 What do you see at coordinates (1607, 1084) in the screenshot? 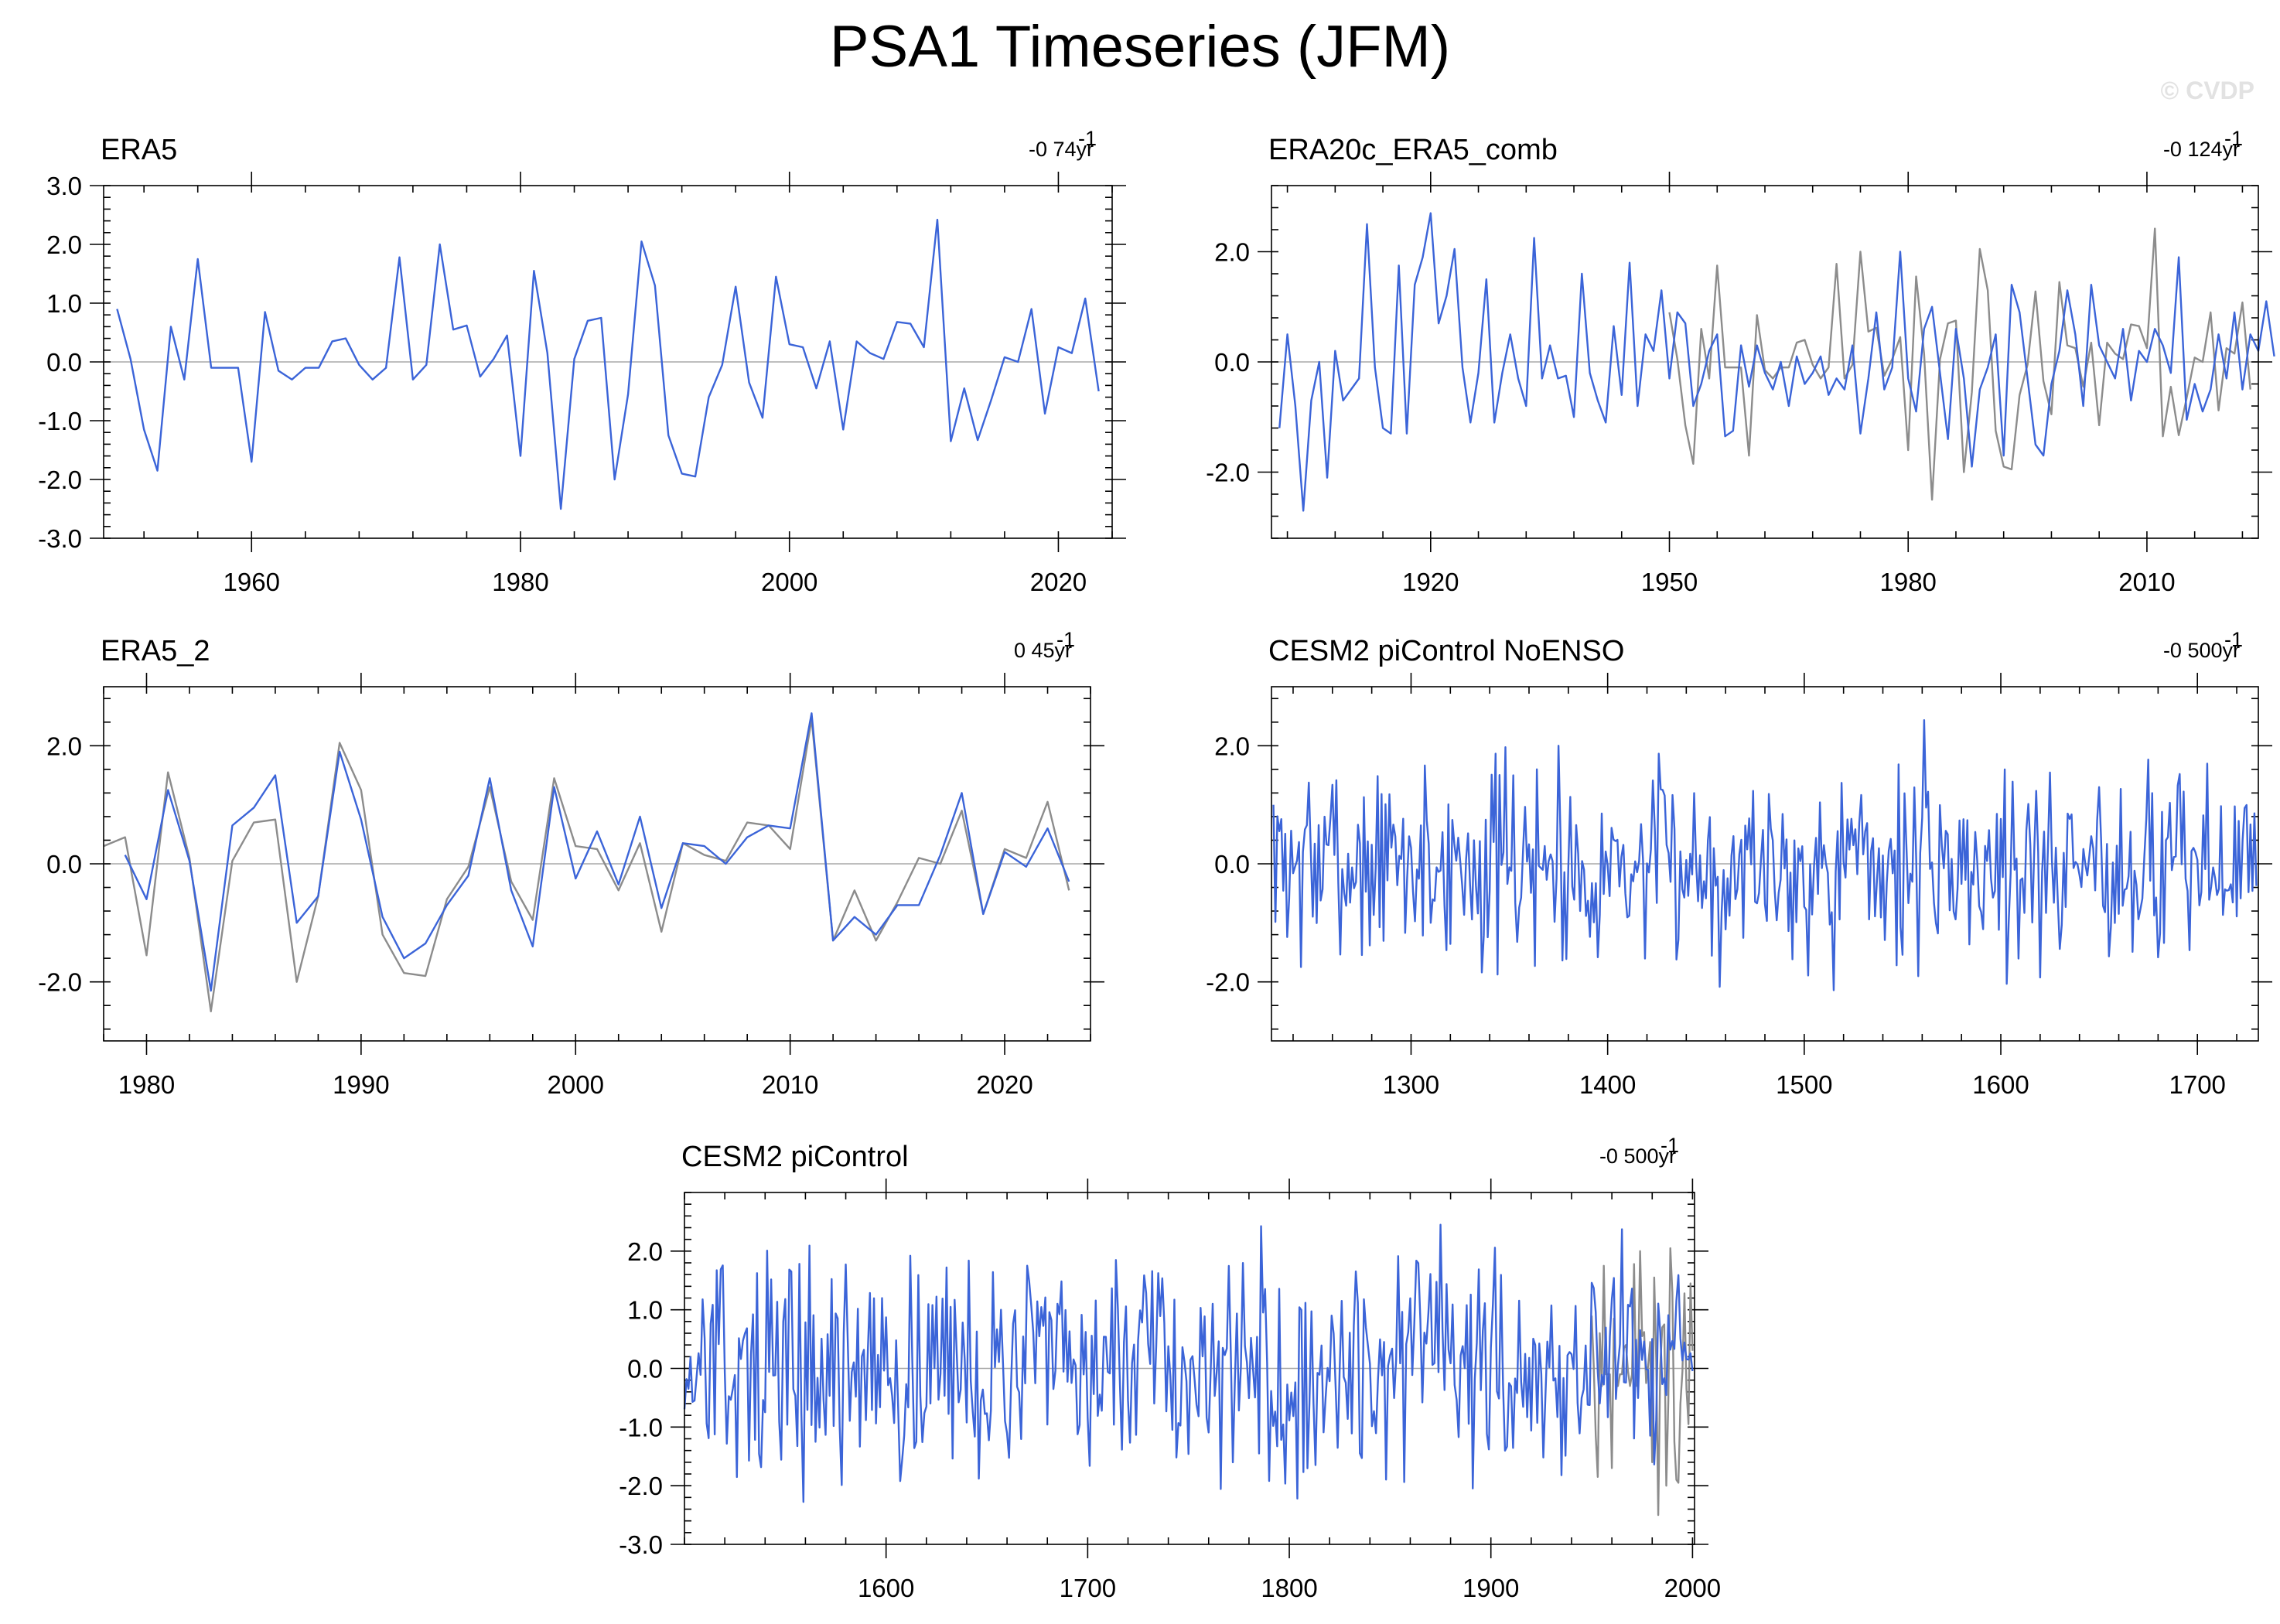
I see `x-tick-label: 1400` at bounding box center [1607, 1084].